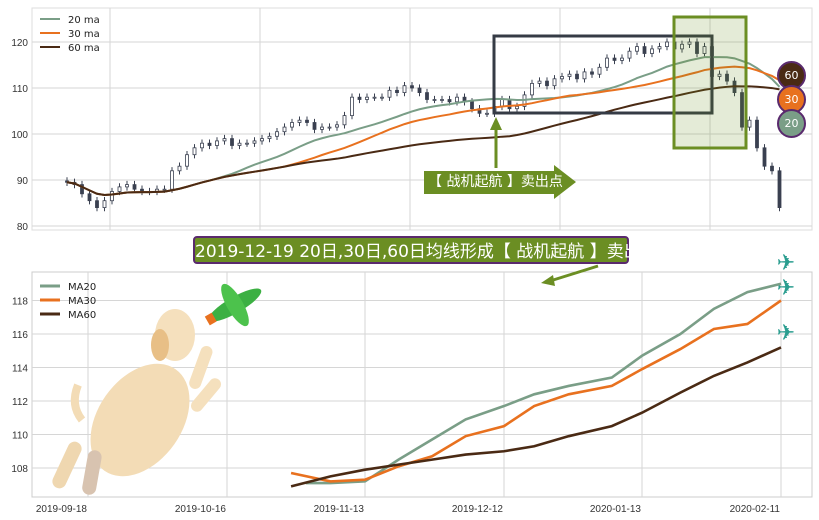 This screenshot has width=819, height=520. Describe the element at coordinates (23, 181) in the screenshot. I see `top-y-tick-label: 90` at that location.